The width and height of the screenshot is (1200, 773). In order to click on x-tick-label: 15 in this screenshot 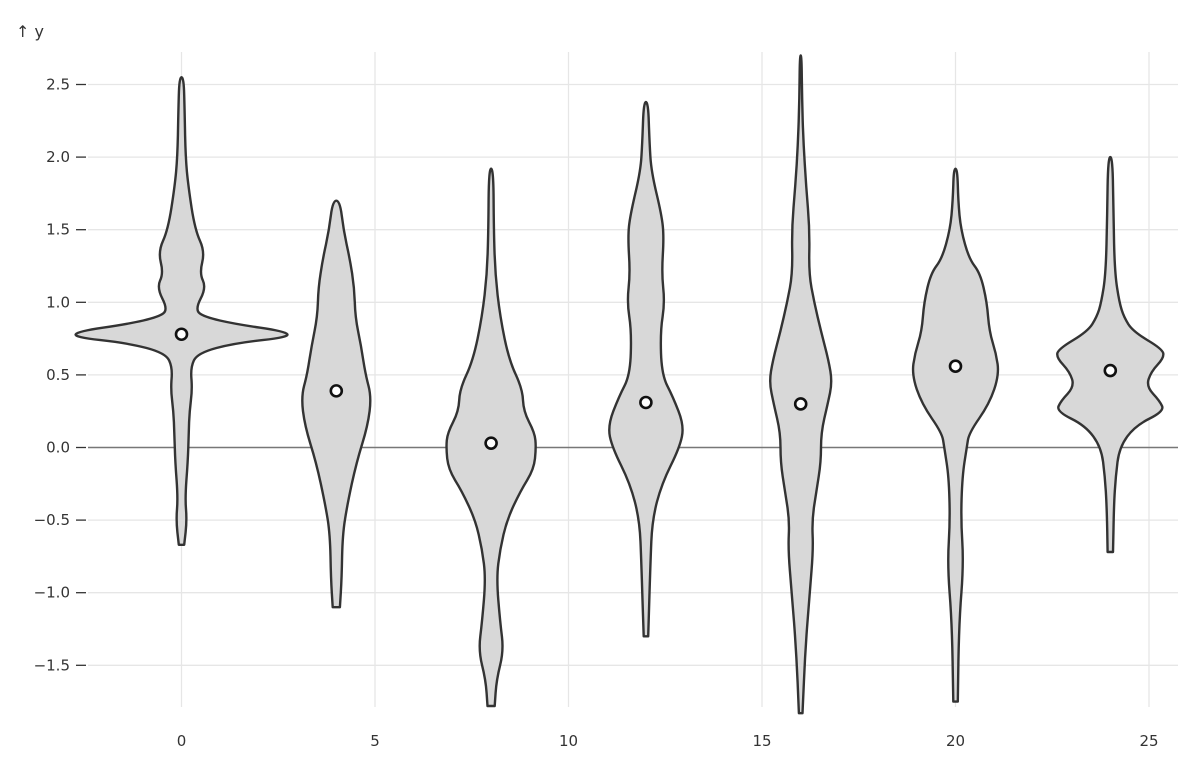, I will do `click(761, 741)`.